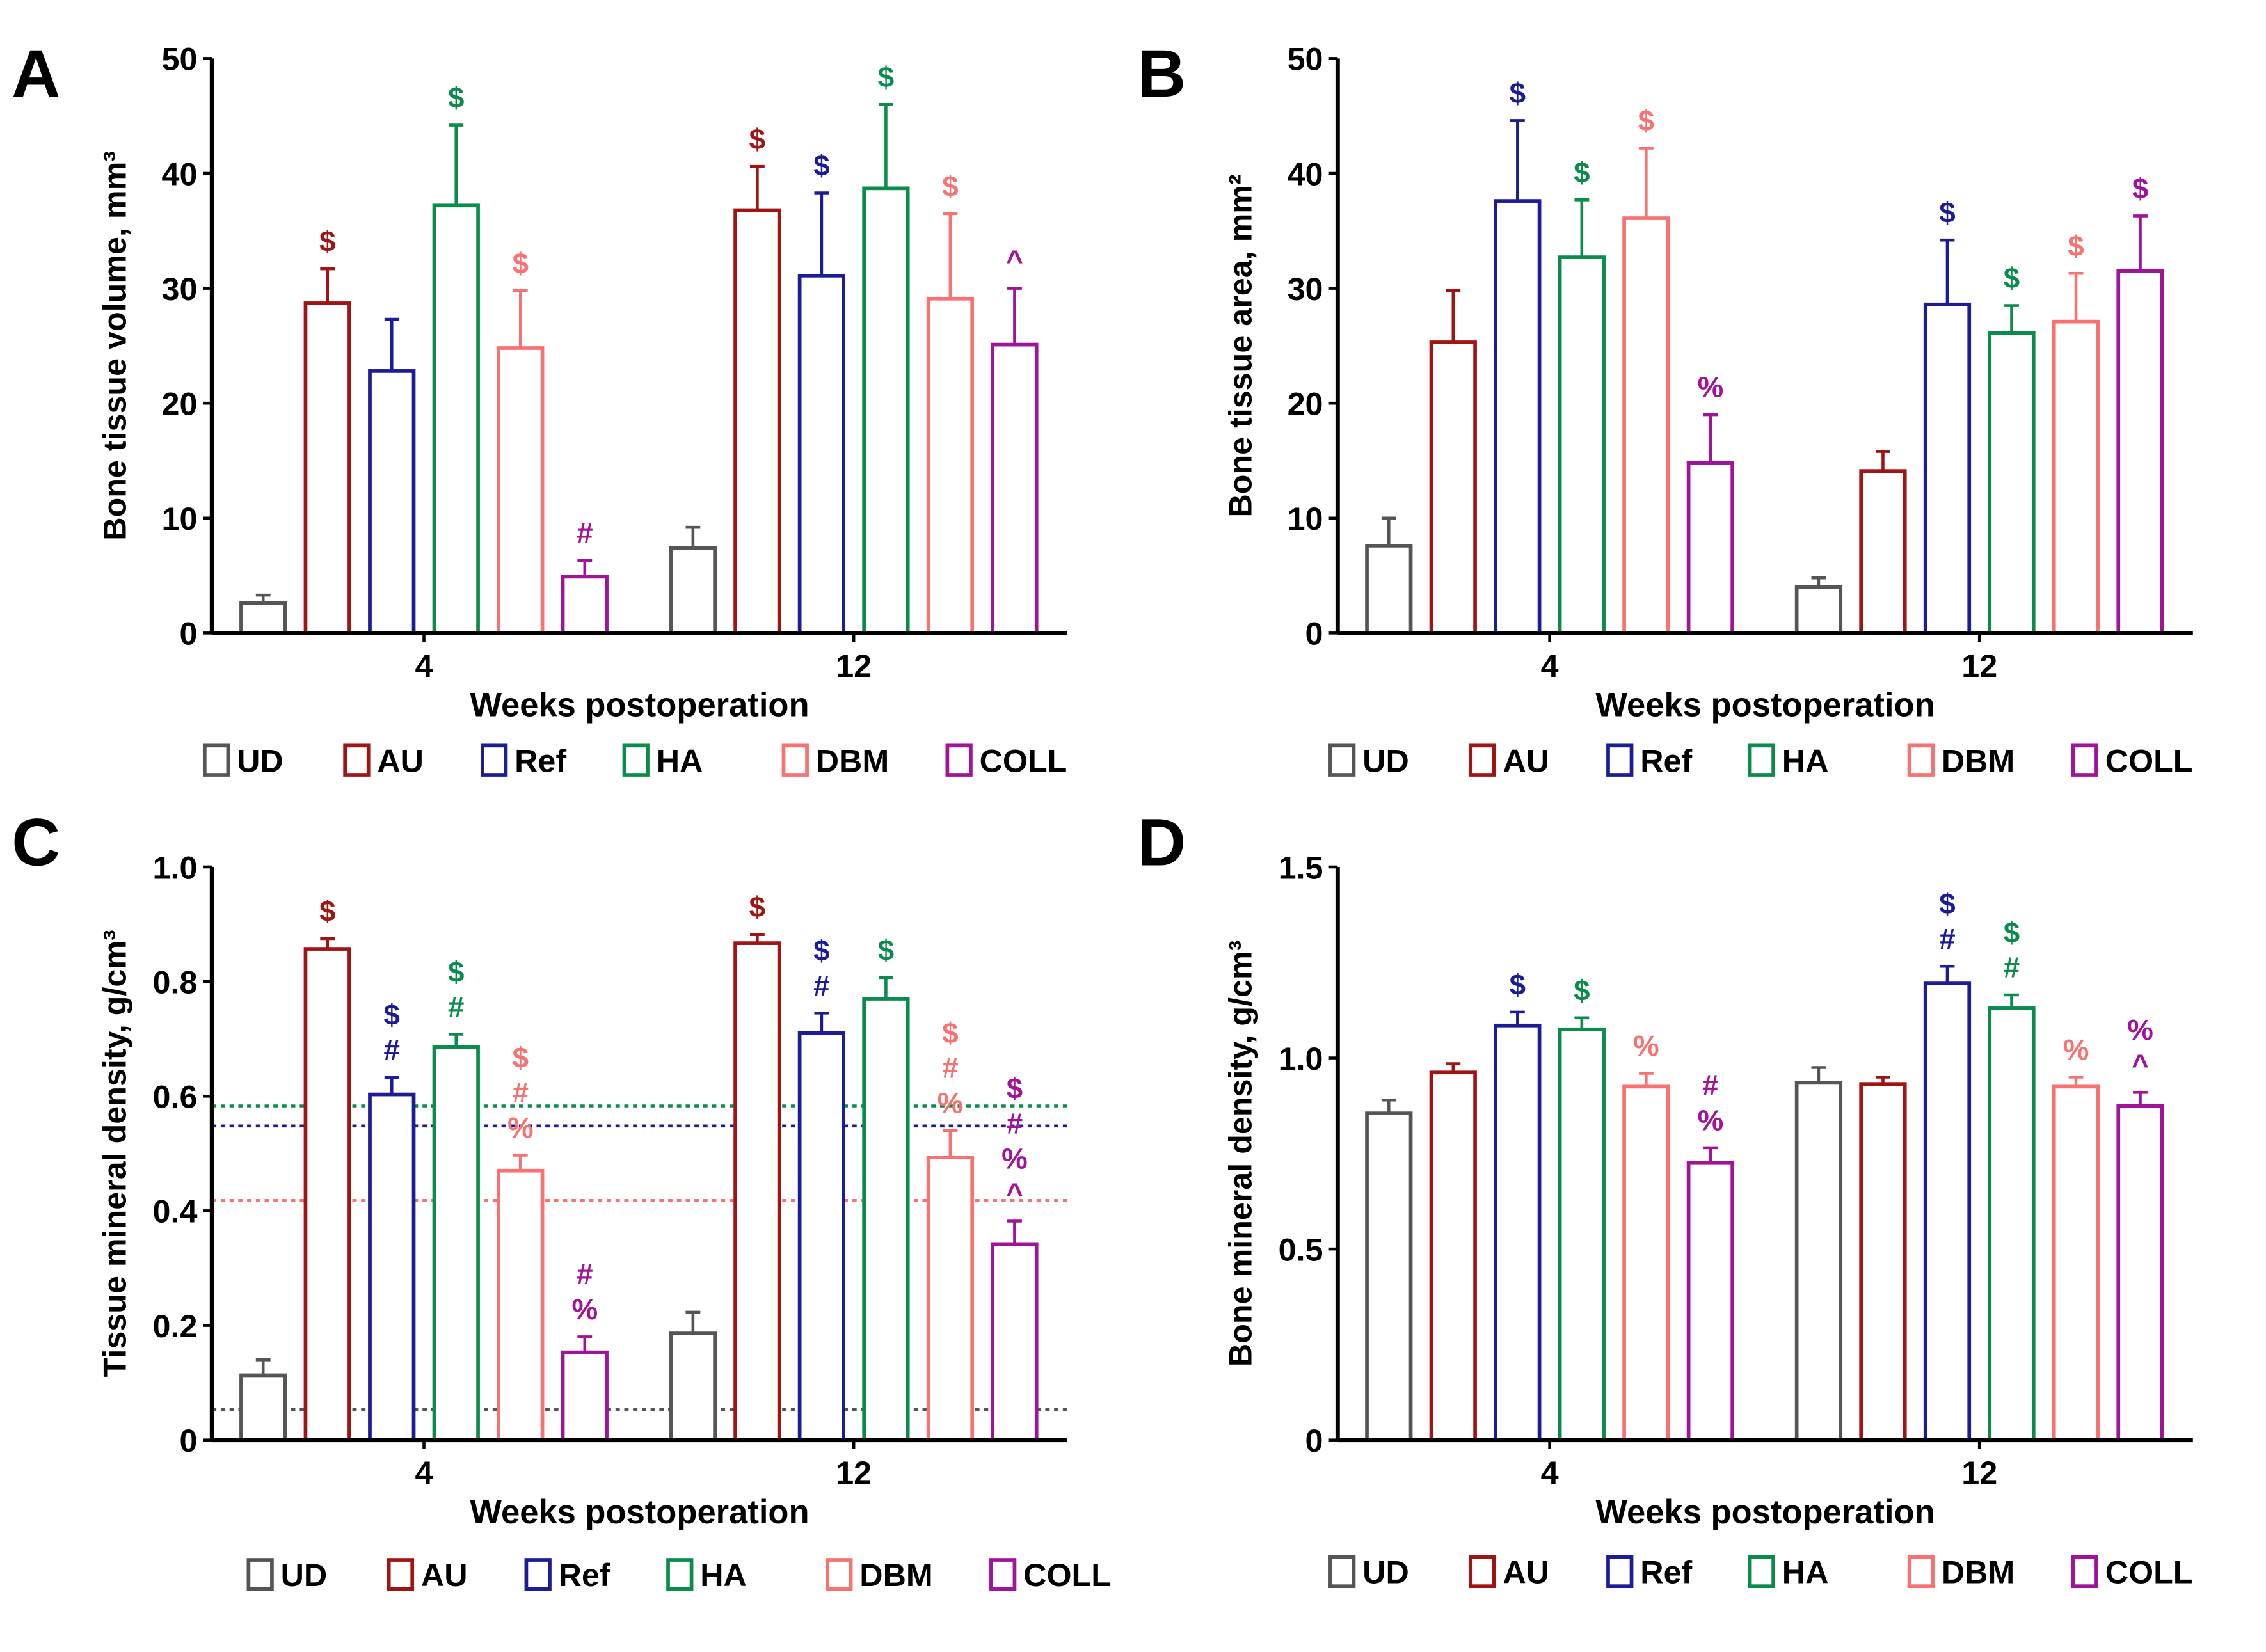 The image size is (2266, 1652). I want to click on y-axis-label: Bone tissue volume, mm³, so click(114, 346).